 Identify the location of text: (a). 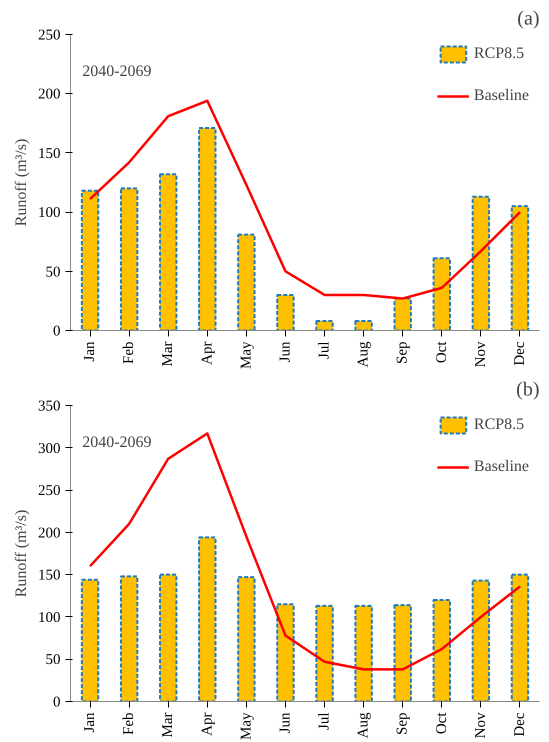
(528, 19).